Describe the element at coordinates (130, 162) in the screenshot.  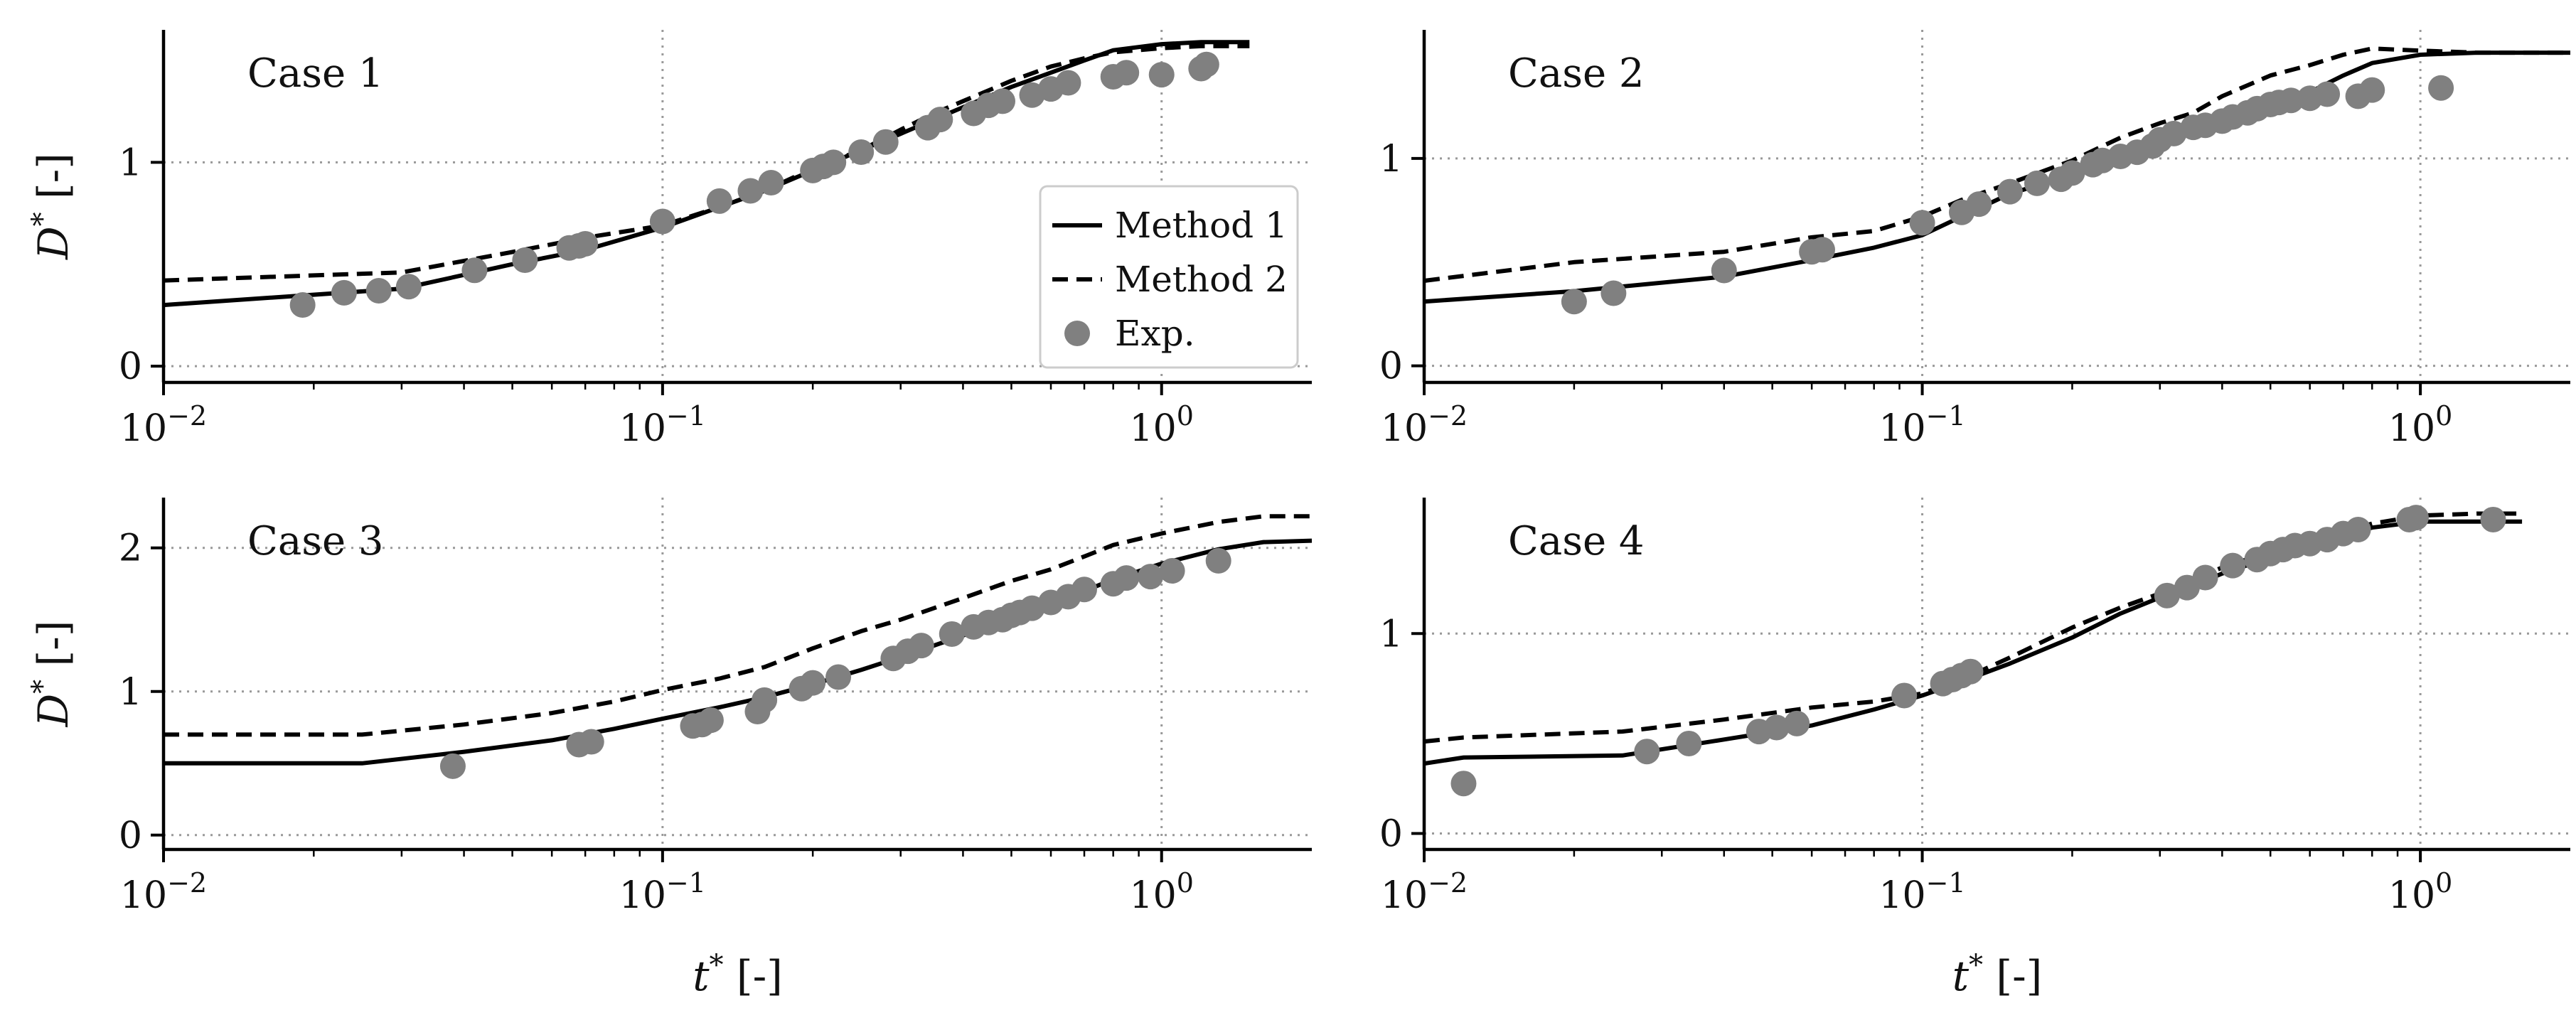
I see `y-tick-label: 1` at that location.